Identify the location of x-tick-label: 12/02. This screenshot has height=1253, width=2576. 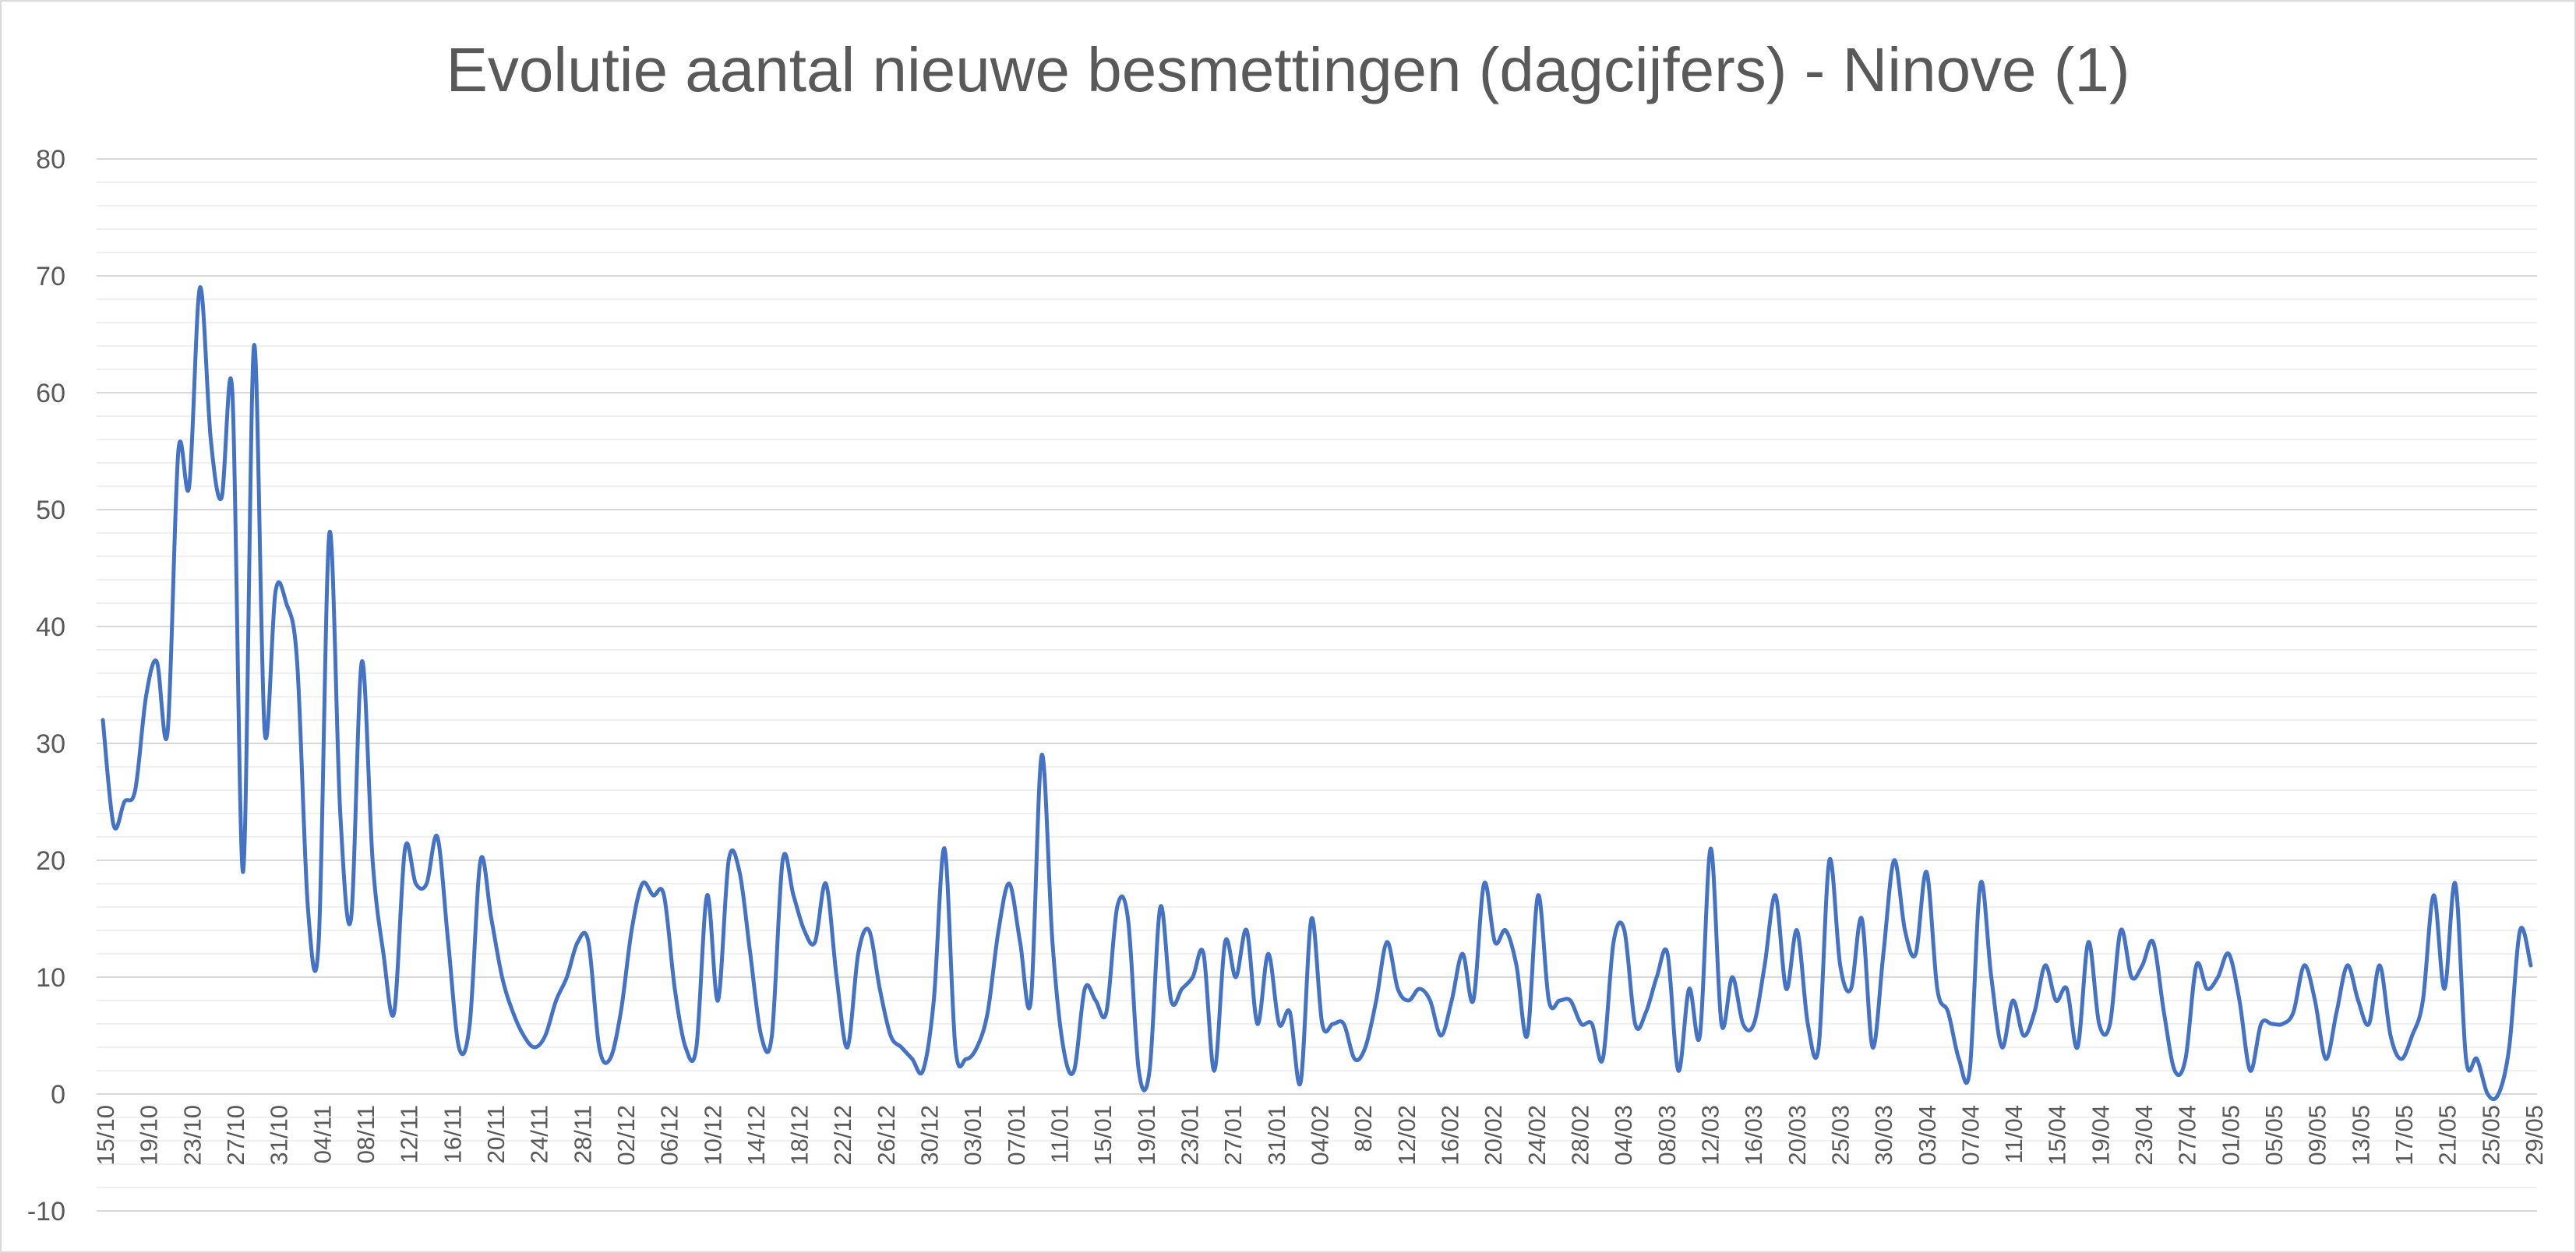
(1406, 1135).